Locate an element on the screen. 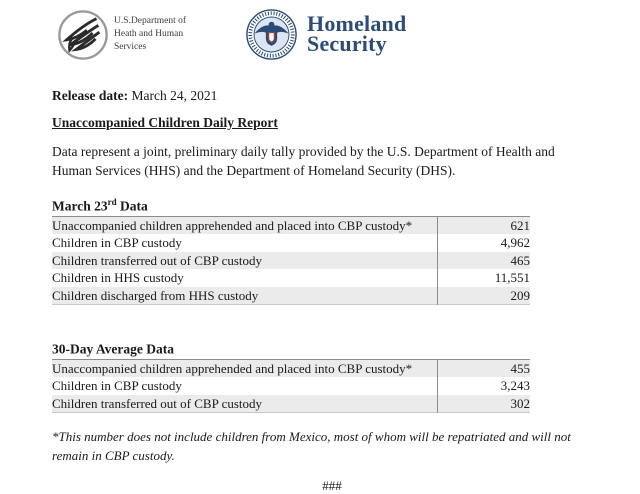  dhs-wordmark-line2: Security is located at coordinates (347, 43).